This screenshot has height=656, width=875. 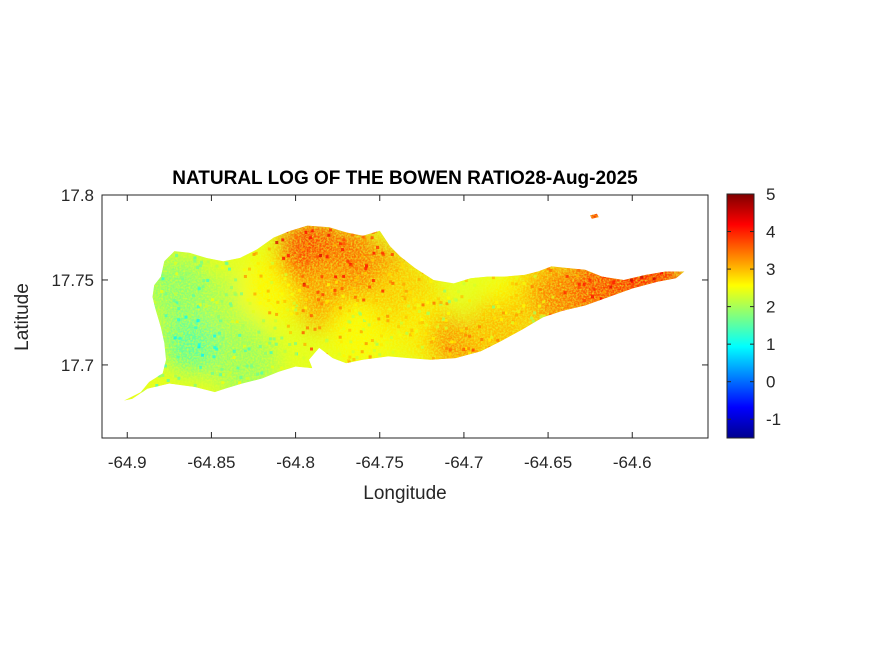 I want to click on colorbar-gradient, so click(x=740, y=316).